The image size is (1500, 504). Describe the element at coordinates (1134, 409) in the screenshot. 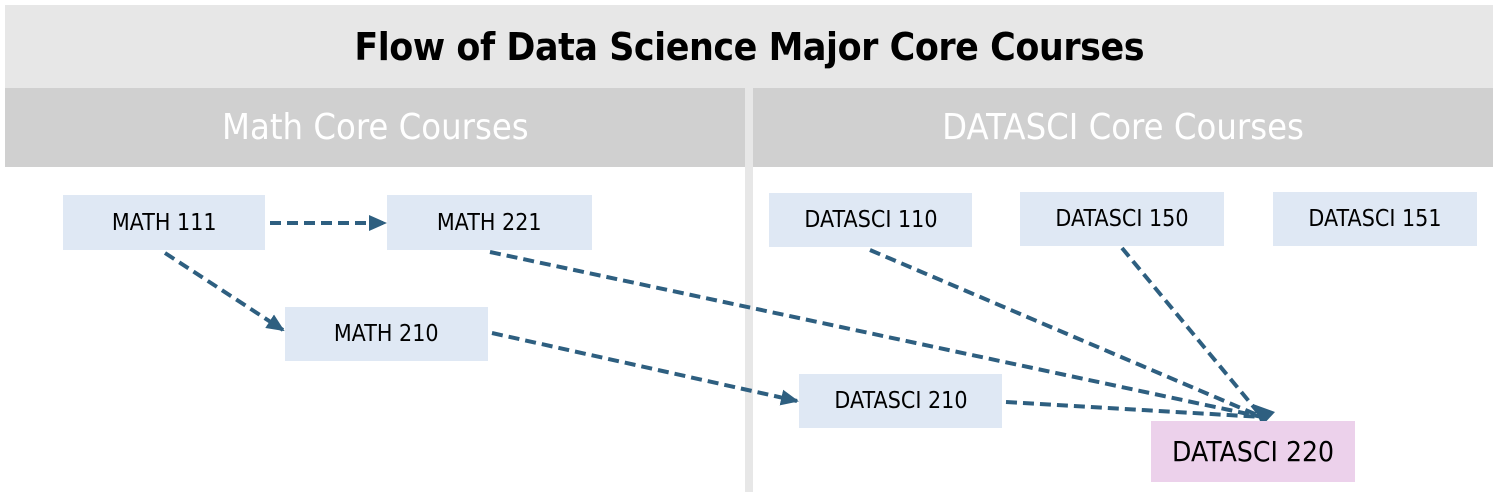

I see `arrow-datasci210-datasci220` at that location.